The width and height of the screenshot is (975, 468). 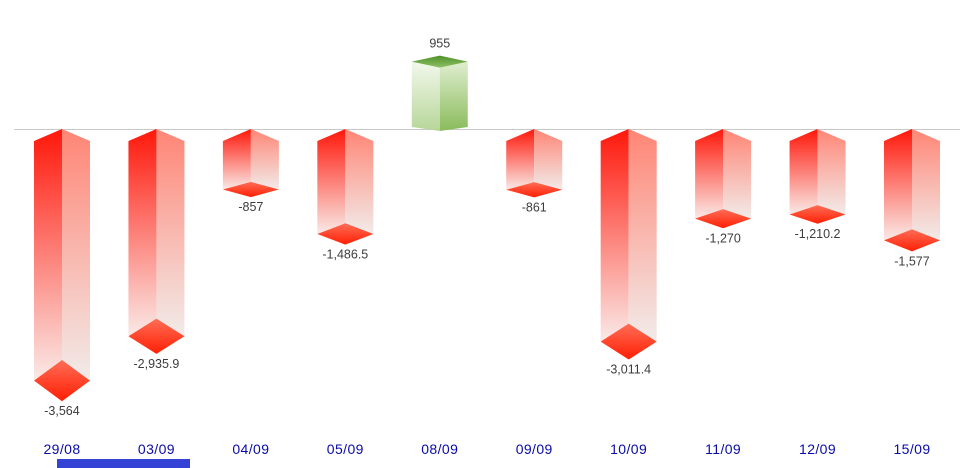 I want to click on bar-column-9: -1,577, so click(x=912, y=198).